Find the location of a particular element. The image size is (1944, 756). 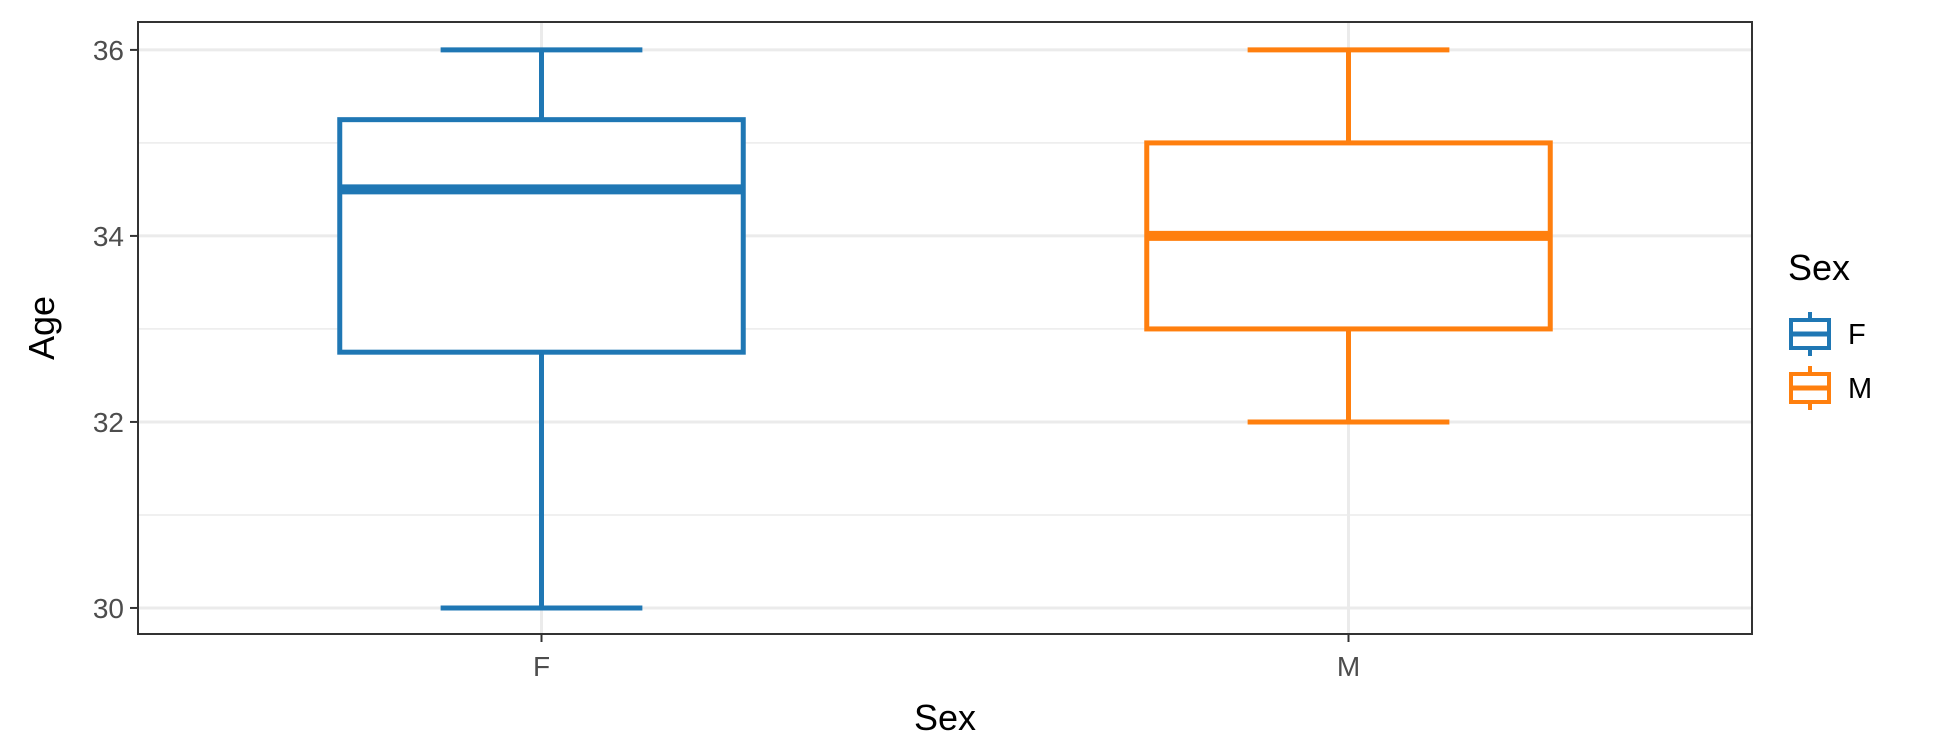

y-tick-label: 36 is located at coordinates (108, 50).